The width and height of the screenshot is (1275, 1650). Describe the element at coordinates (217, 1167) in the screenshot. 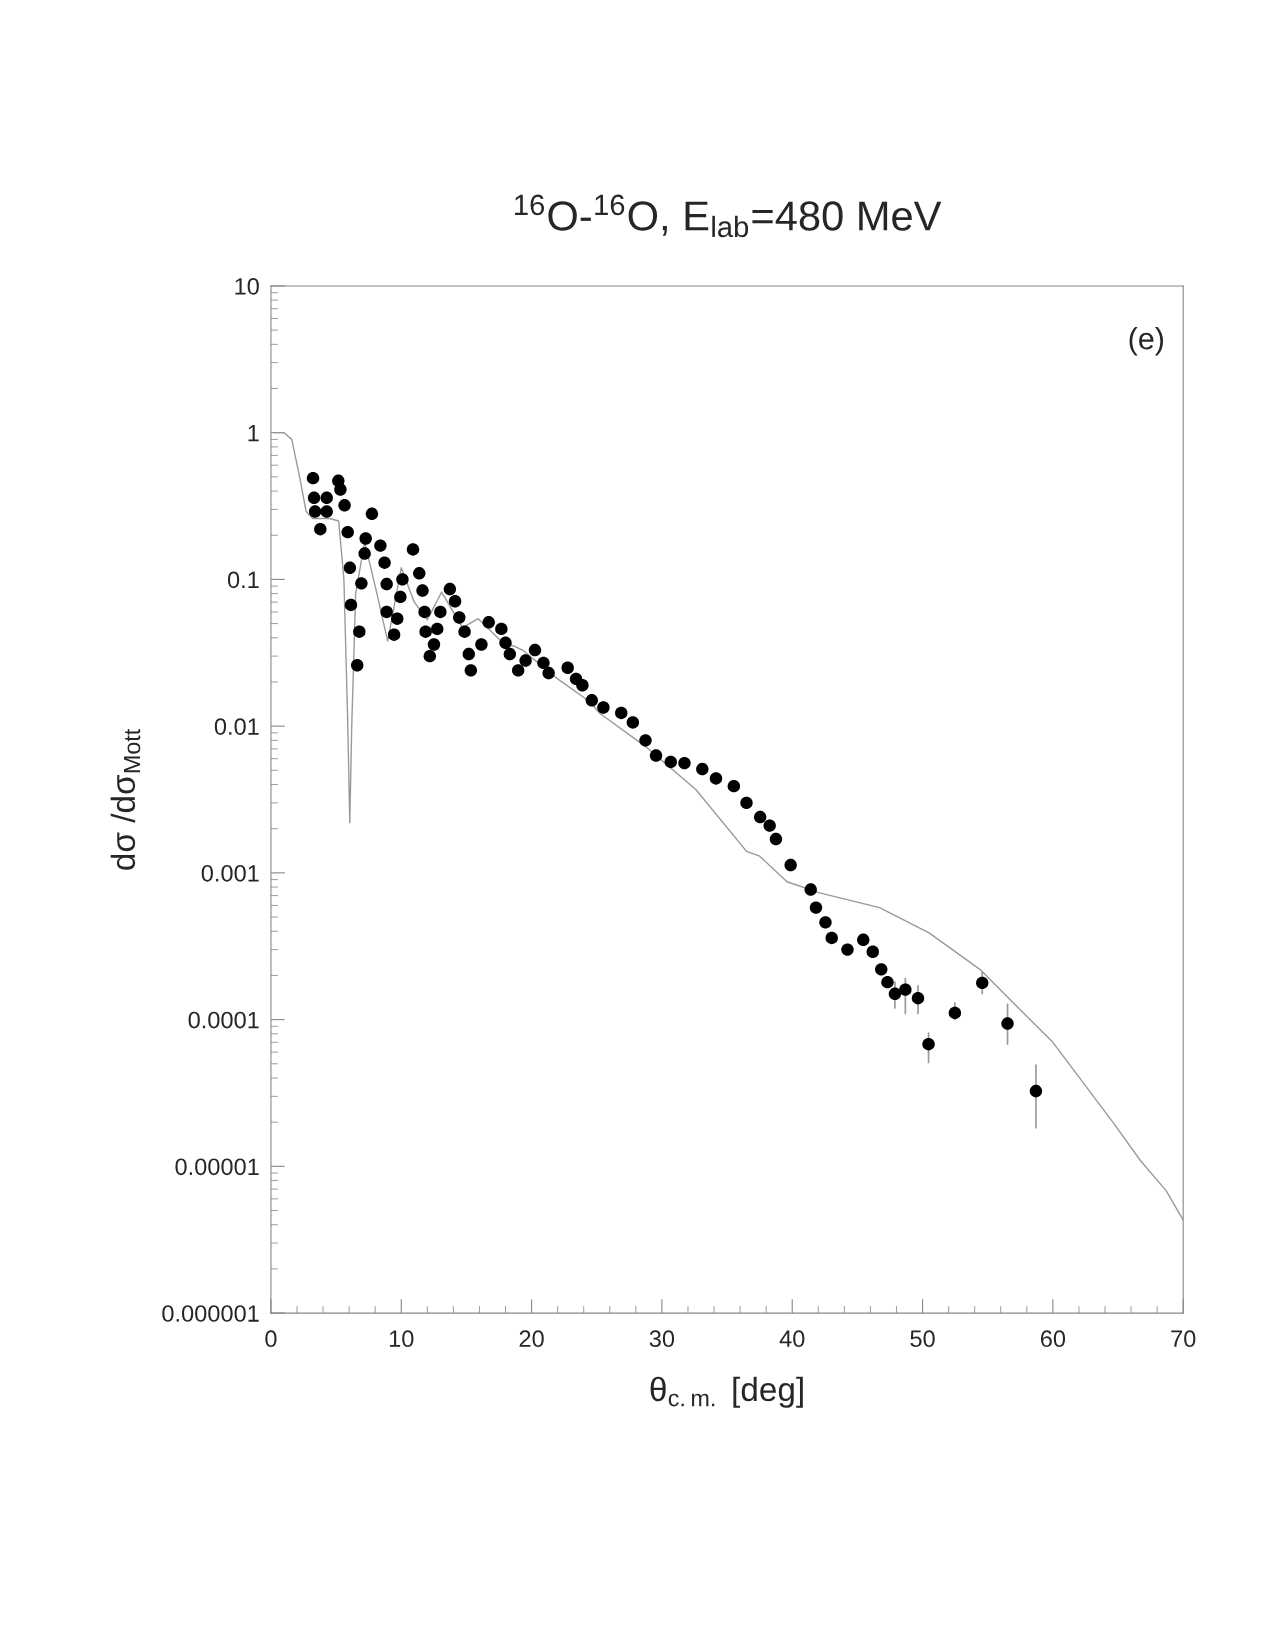

I see `y-tick-label: 0.00001` at that location.